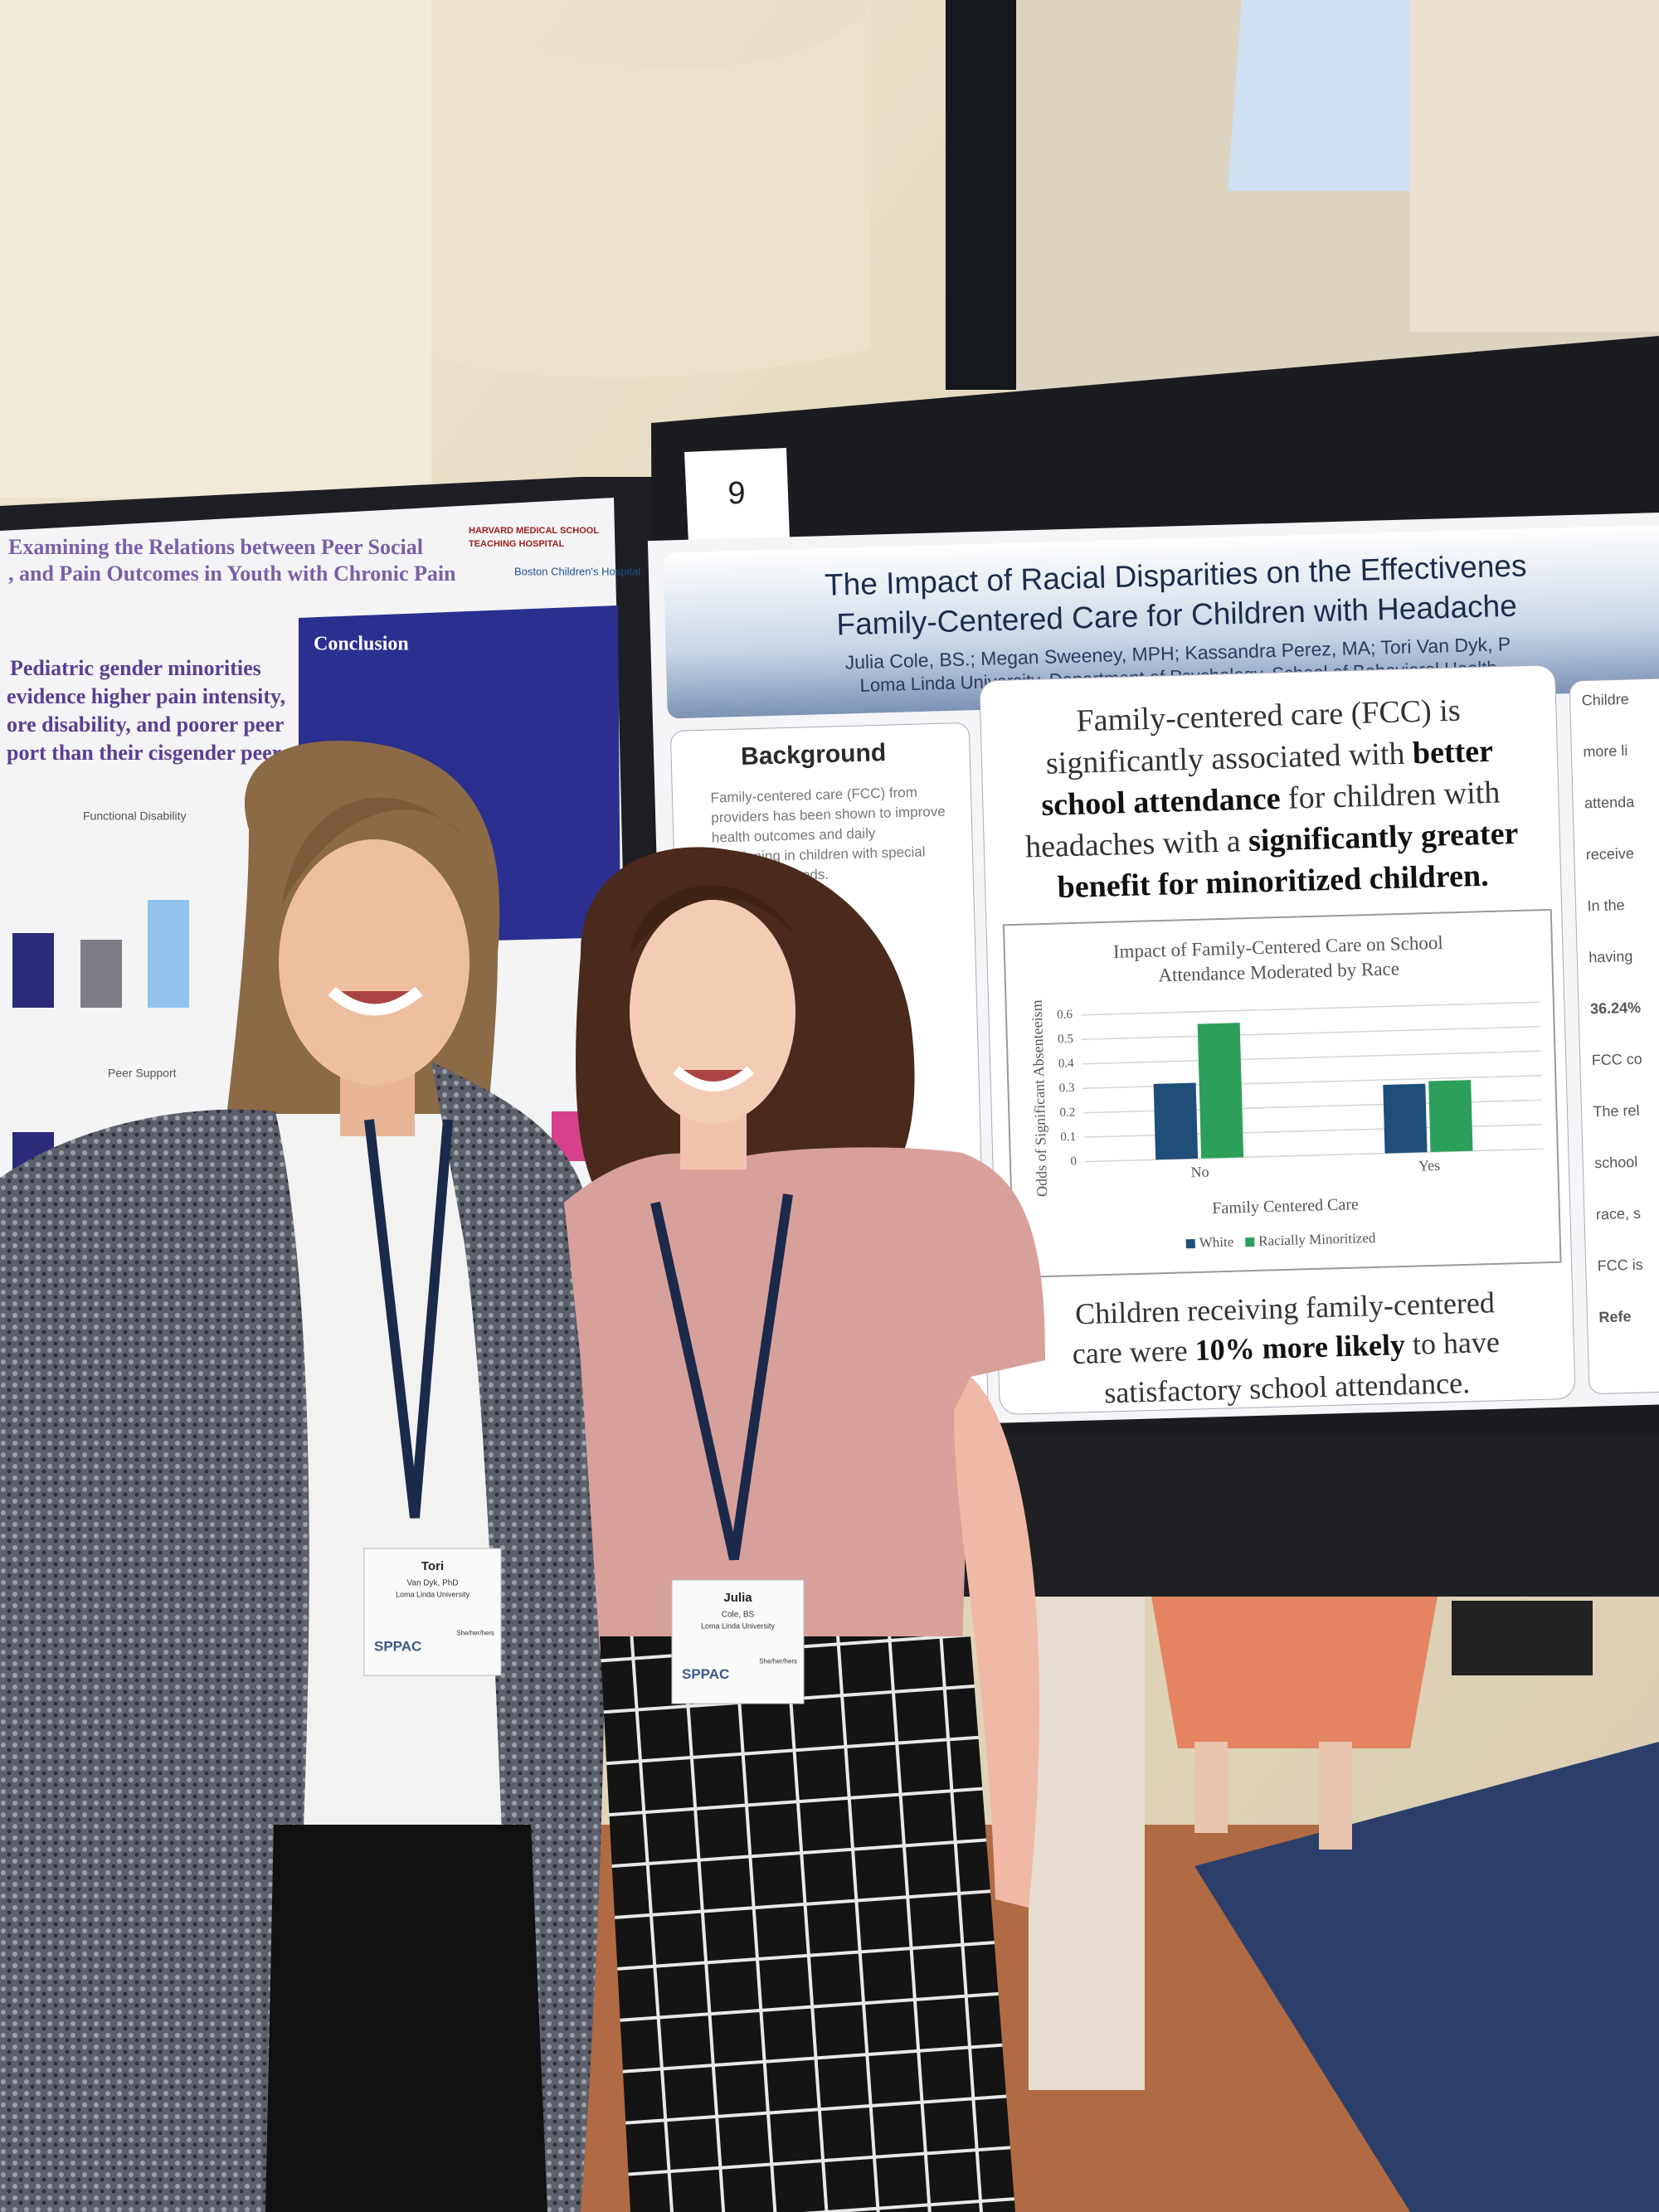 This screenshot has width=1659, height=2212. What do you see at coordinates (1161, 802) in the screenshot?
I see `finding-bold: school attendance` at bounding box center [1161, 802].